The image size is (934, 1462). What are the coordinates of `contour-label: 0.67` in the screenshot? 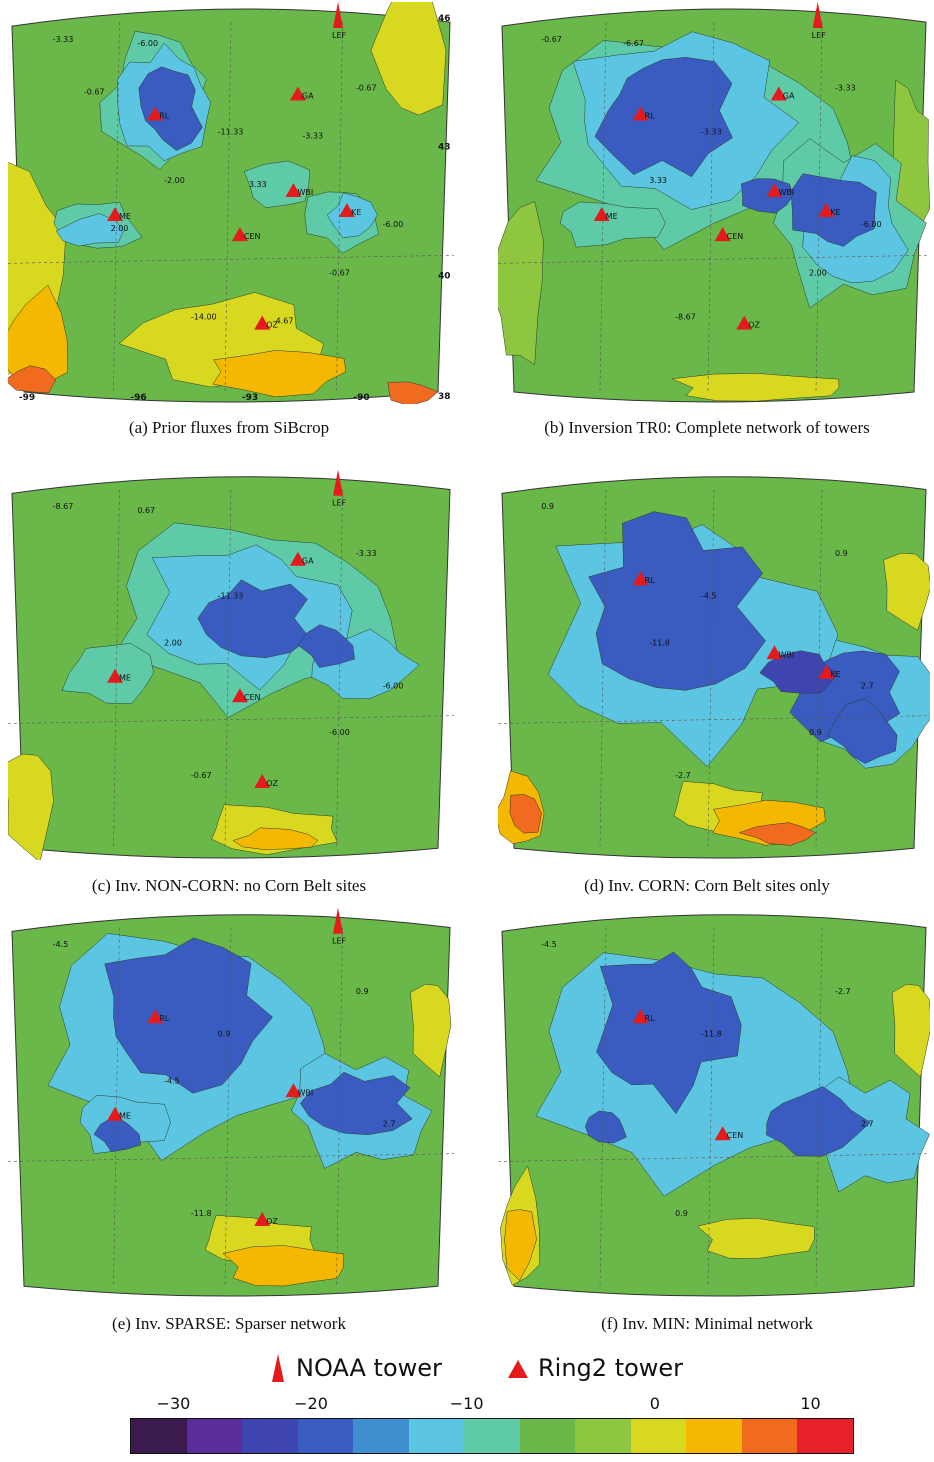 It's located at (146, 510).